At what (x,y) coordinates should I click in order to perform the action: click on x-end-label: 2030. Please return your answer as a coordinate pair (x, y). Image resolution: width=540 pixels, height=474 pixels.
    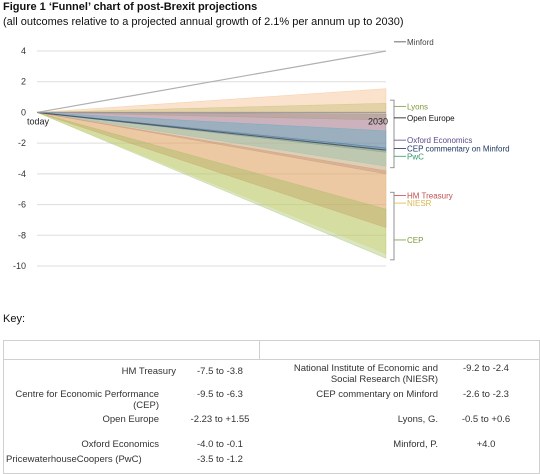
    Looking at the image, I should click on (378, 121).